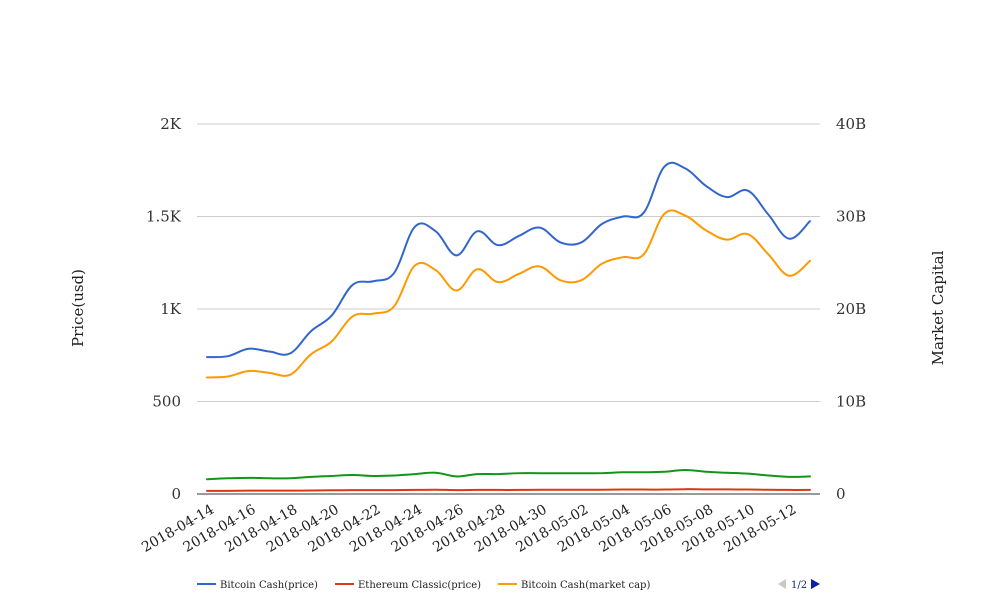  What do you see at coordinates (841, 494) in the screenshot?
I see `y-right-tick-label: 0` at bounding box center [841, 494].